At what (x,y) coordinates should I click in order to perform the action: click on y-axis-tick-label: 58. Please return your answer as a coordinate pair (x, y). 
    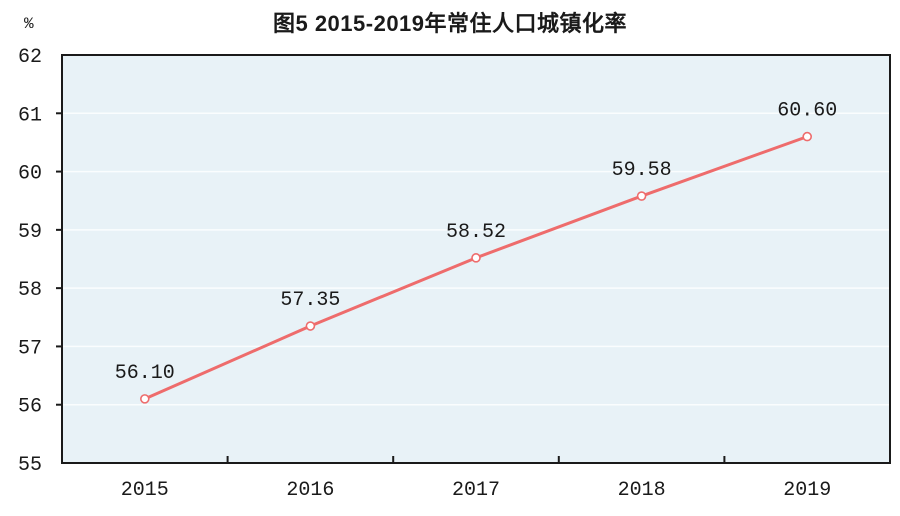
    Looking at the image, I should click on (30, 290).